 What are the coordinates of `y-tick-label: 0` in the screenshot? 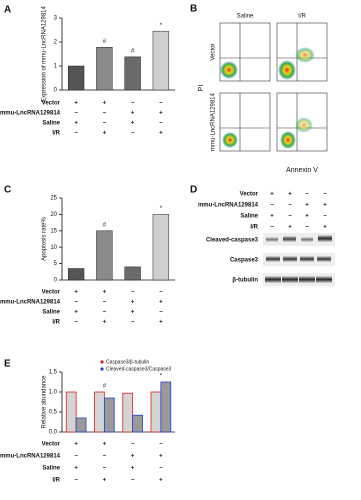 It's located at (56, 91).